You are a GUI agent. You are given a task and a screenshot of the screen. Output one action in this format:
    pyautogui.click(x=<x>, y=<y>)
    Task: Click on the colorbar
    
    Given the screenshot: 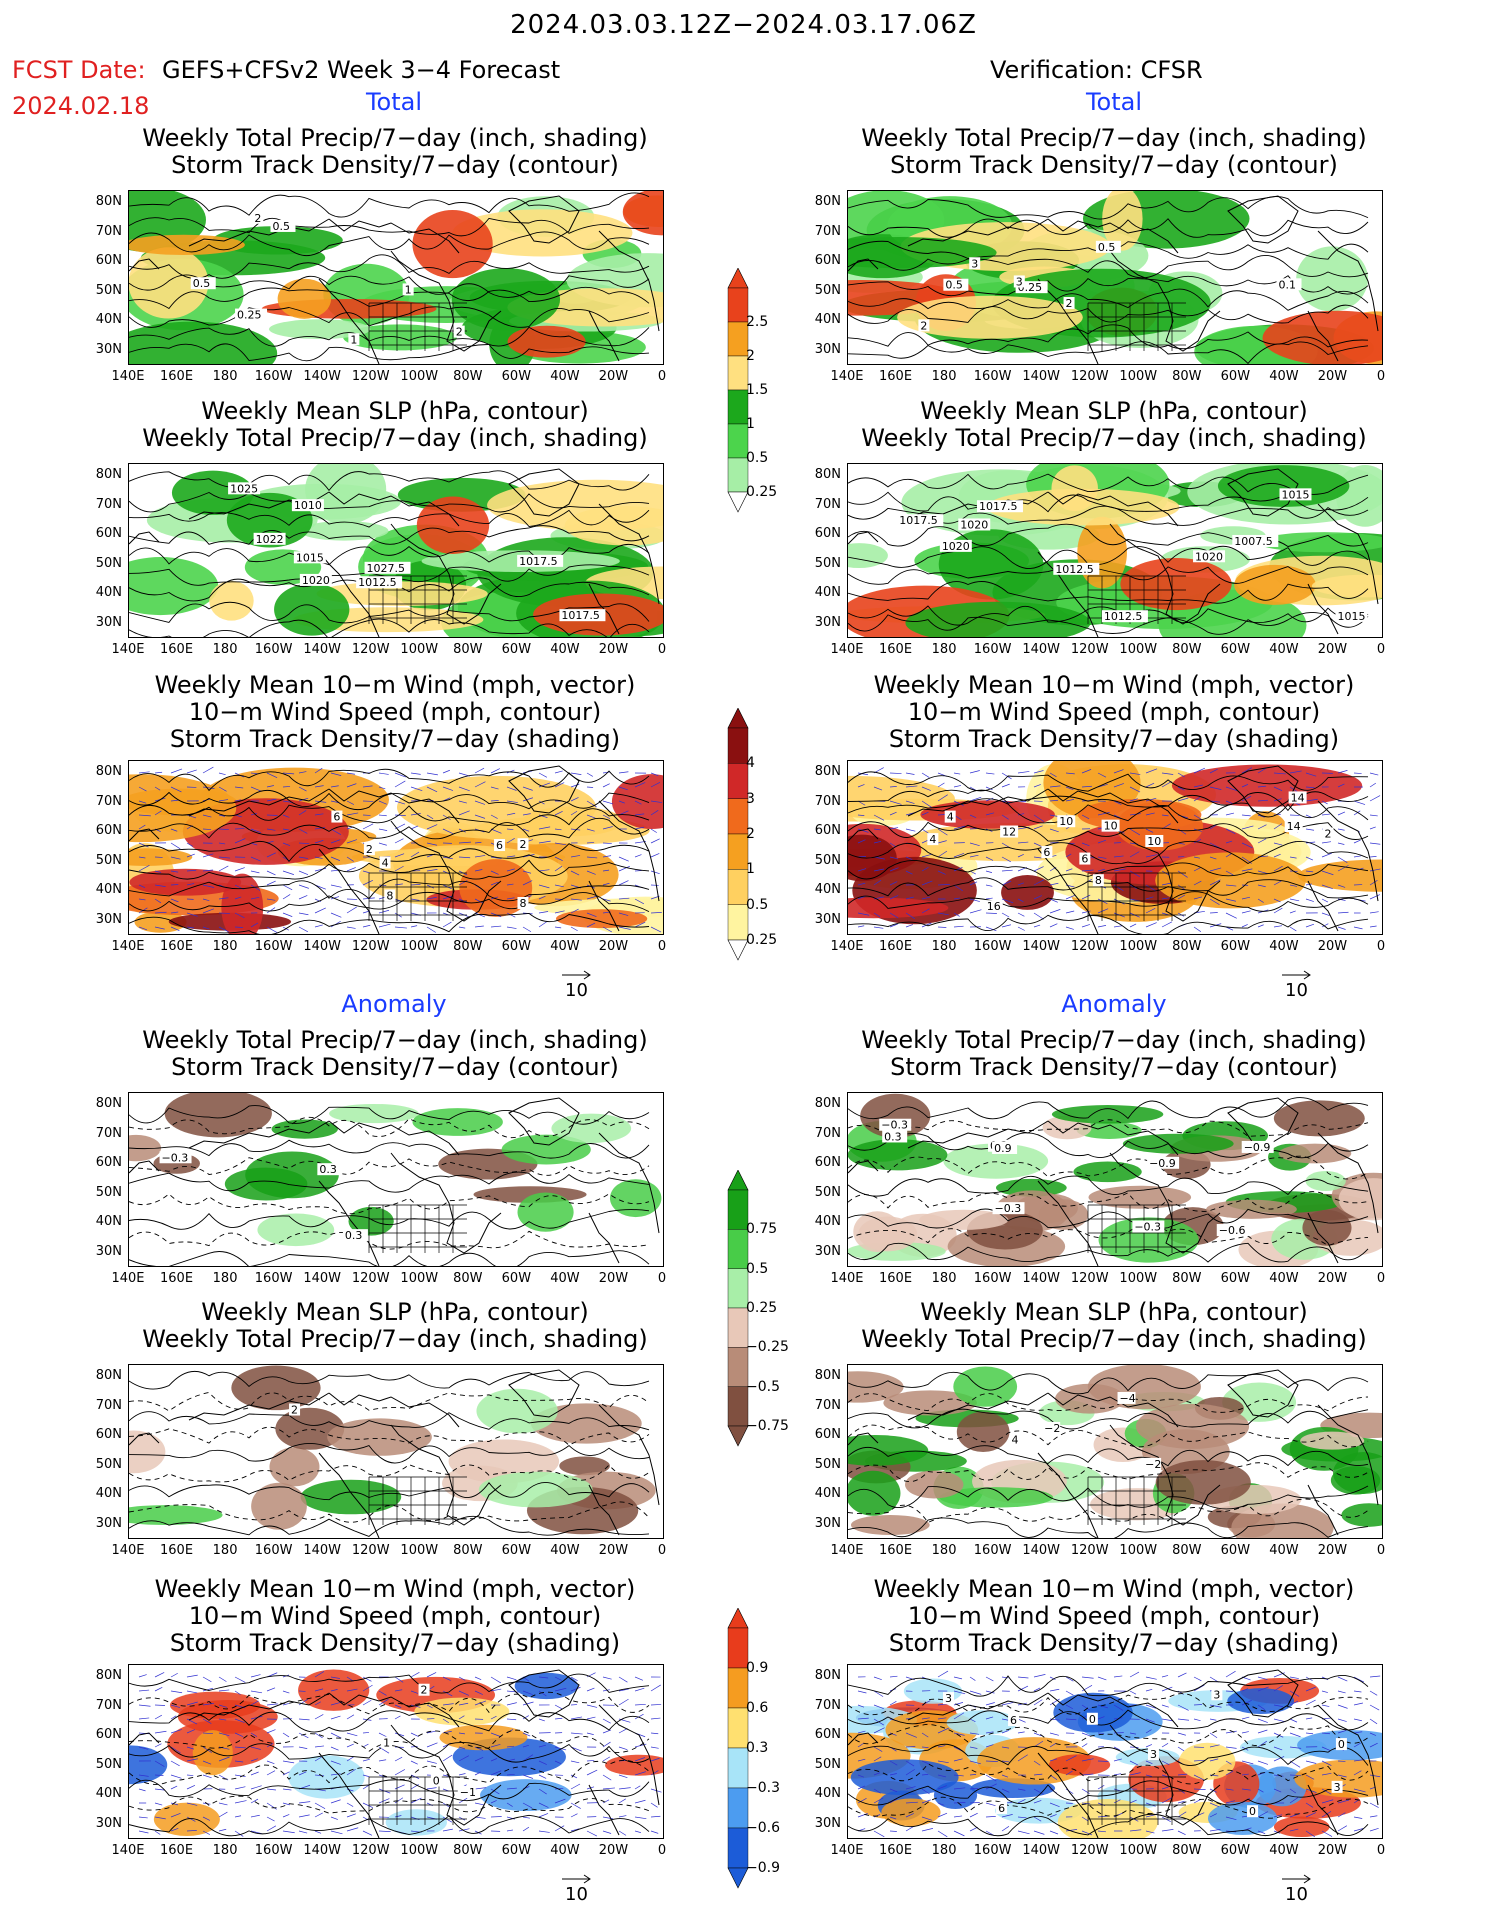 What is the action you would take?
    pyautogui.click(x=738, y=390)
    